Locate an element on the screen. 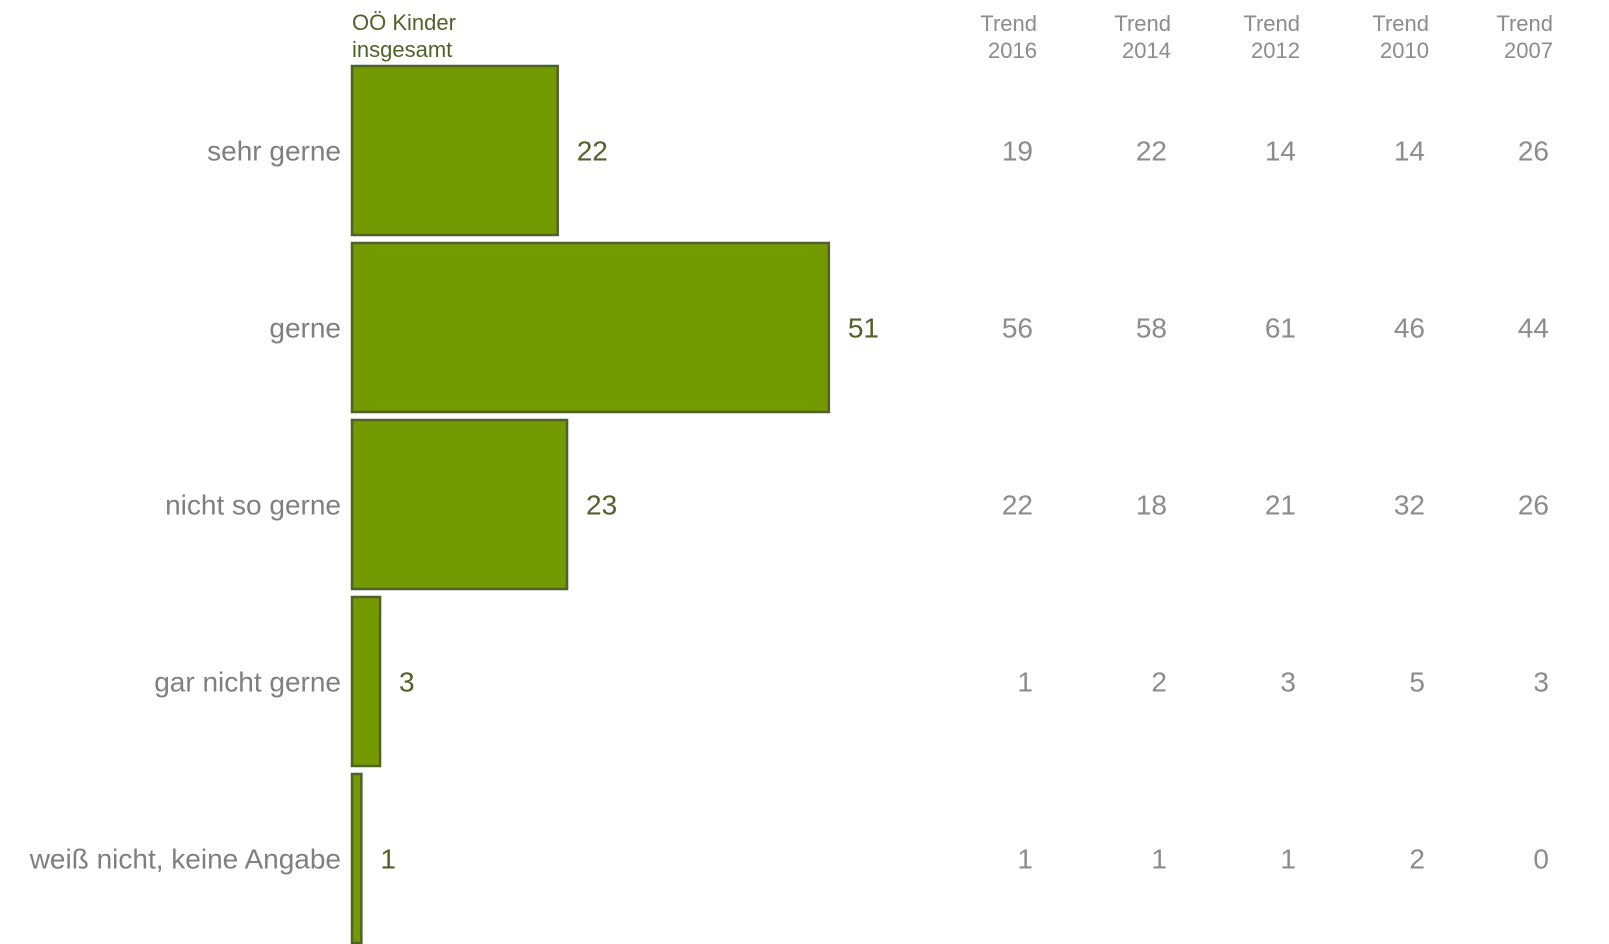  trend-value: 61 is located at coordinates (1280, 328).